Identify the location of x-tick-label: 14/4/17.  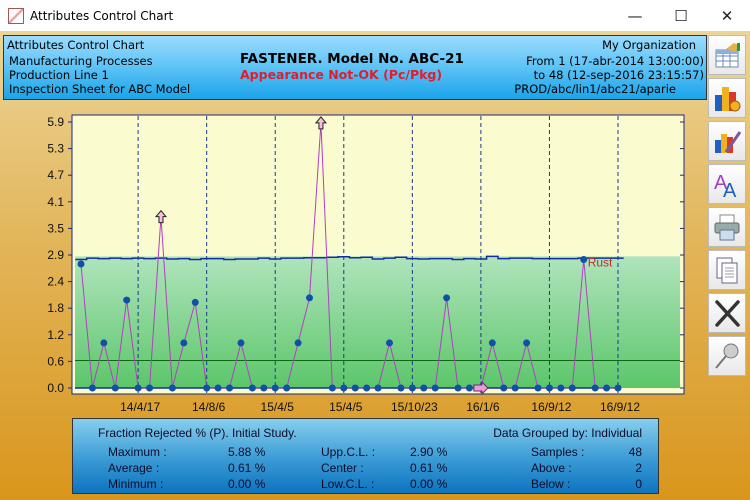
(140, 407).